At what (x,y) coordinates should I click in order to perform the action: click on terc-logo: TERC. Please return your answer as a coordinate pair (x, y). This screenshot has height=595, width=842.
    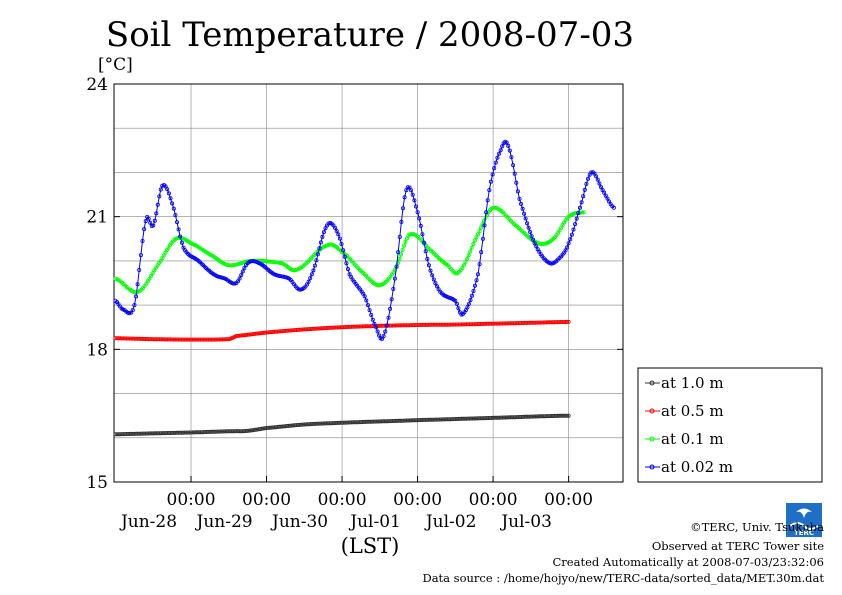
    Looking at the image, I should click on (804, 520).